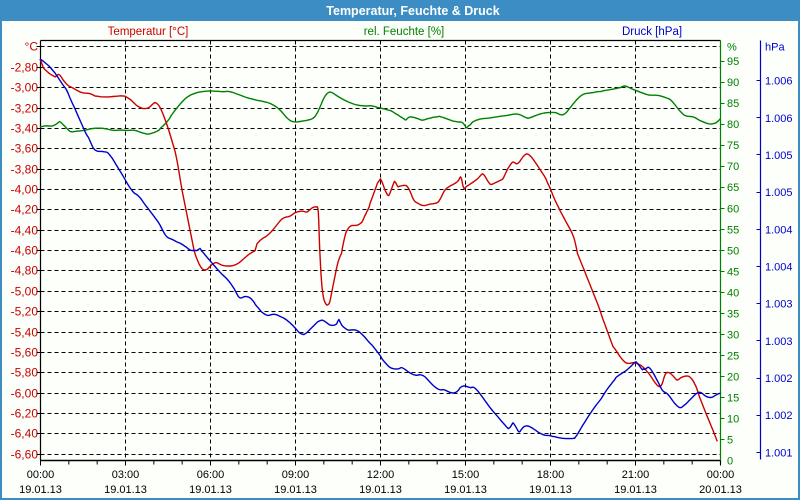 The image size is (800, 500). Describe the element at coordinates (381, 475) in the screenshot. I see `svg-text: 12:00` at that location.